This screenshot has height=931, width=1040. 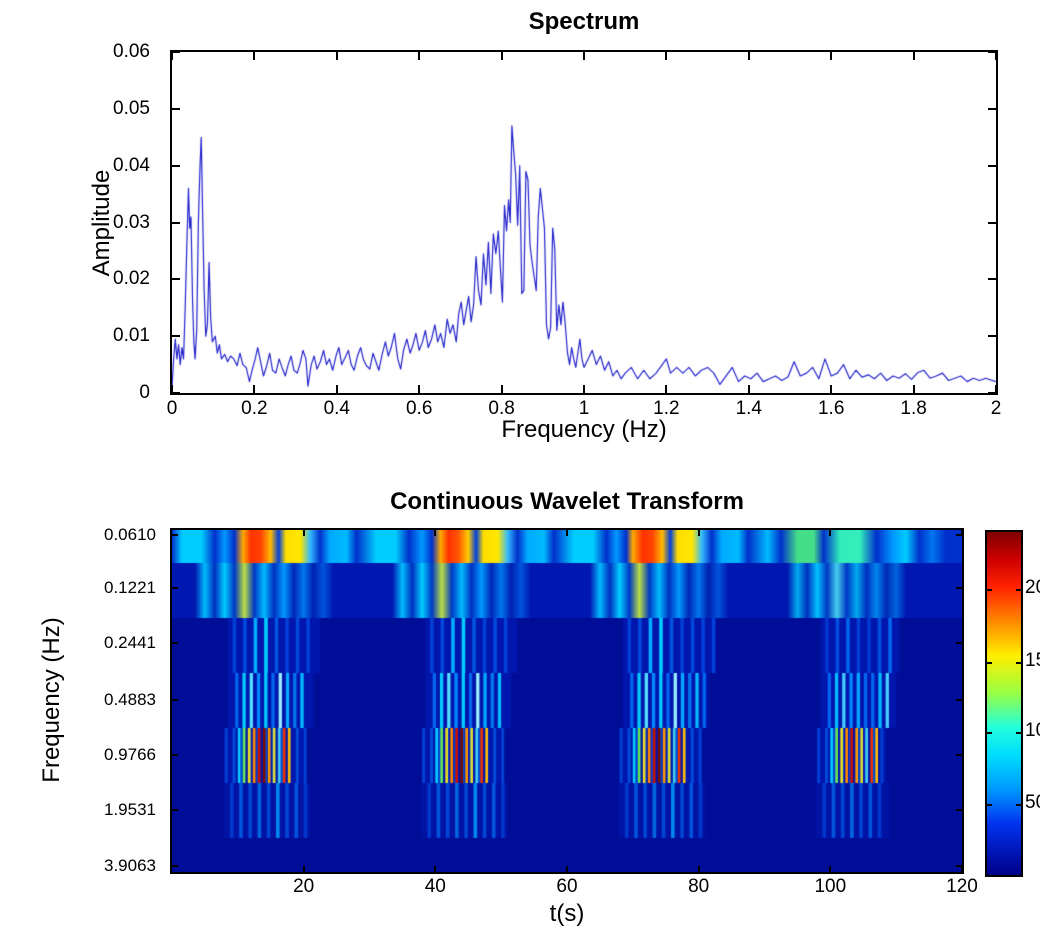 What do you see at coordinates (913, 408) in the screenshot?
I see `x-tick-label: 1.8` at bounding box center [913, 408].